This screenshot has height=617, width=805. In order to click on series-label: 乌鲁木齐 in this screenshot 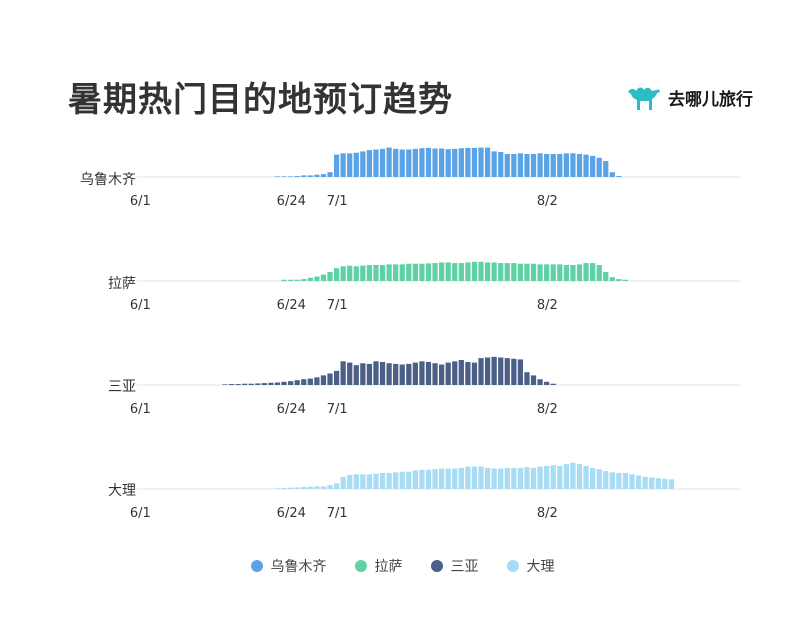, I will do `click(108, 180)`.